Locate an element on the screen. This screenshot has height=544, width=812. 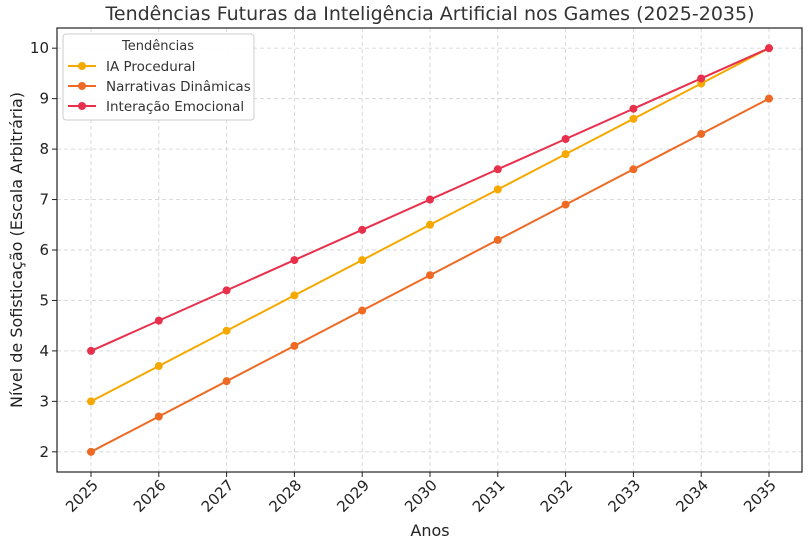
legend-item: IA Procedural is located at coordinates (131, 67).